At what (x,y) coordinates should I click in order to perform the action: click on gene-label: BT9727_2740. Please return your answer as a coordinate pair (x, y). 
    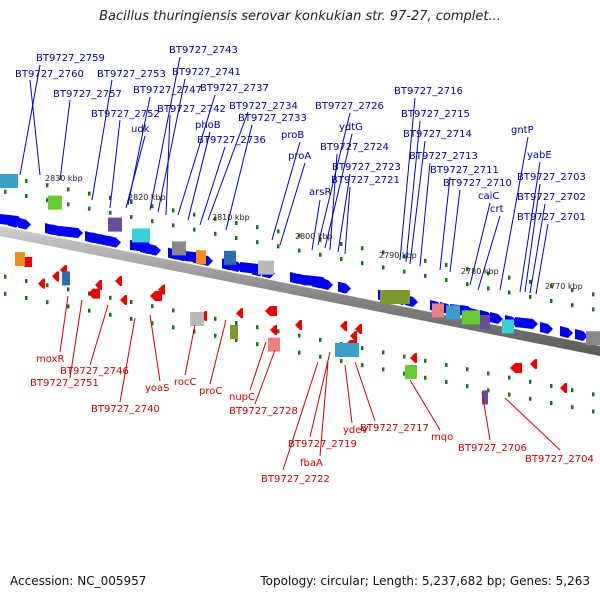
    Looking at the image, I should click on (125, 409).